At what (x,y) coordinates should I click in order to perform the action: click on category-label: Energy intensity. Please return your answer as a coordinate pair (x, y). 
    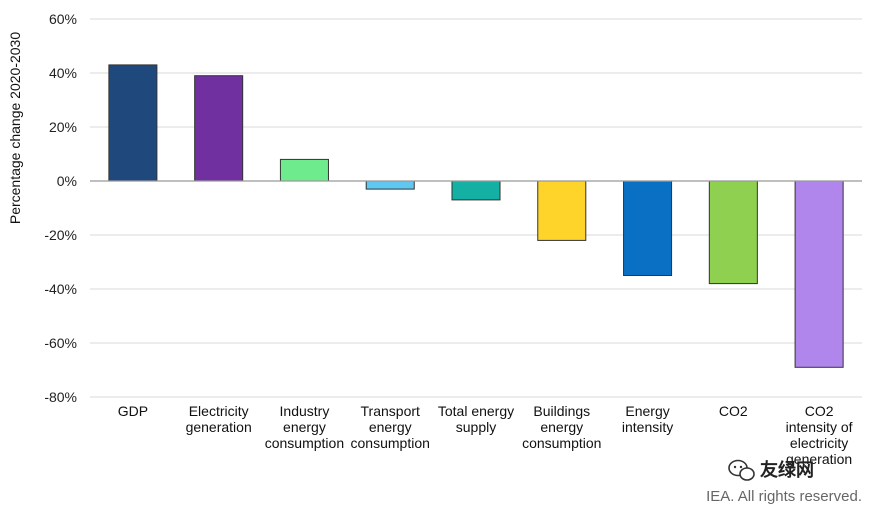
    Looking at the image, I should click on (647, 419).